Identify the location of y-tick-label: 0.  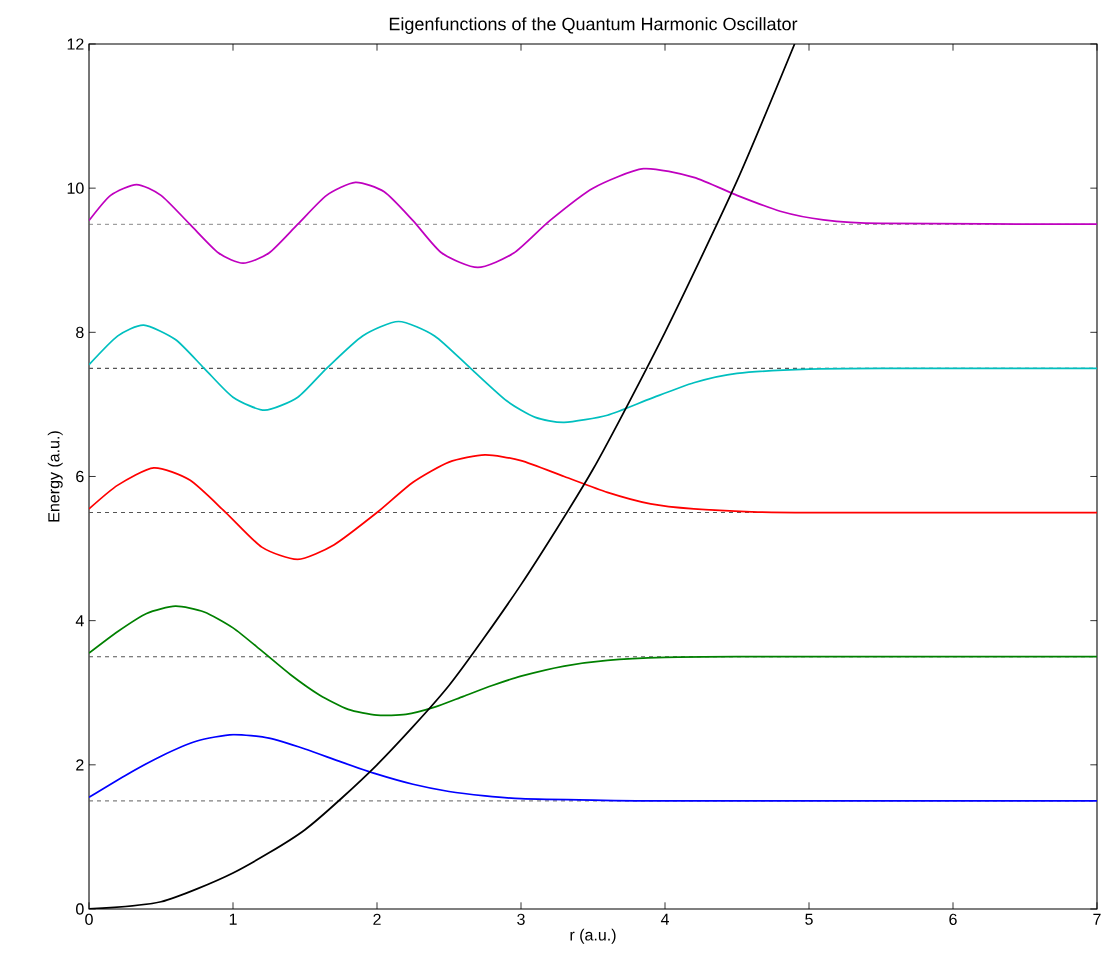
(80, 909).